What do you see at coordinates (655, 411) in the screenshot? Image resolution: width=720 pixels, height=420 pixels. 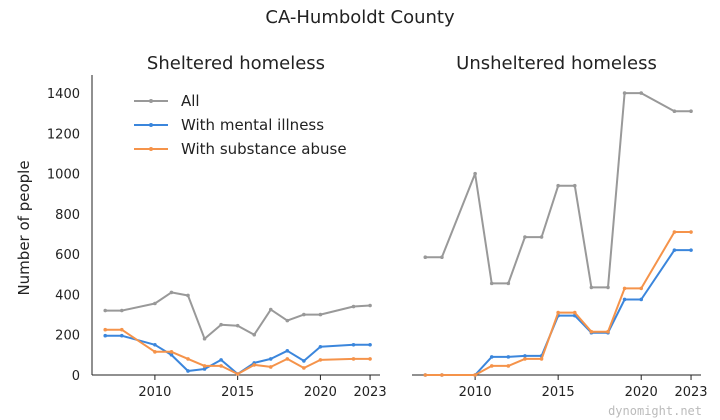 I see `watermark: dynomight.net` at bounding box center [655, 411].